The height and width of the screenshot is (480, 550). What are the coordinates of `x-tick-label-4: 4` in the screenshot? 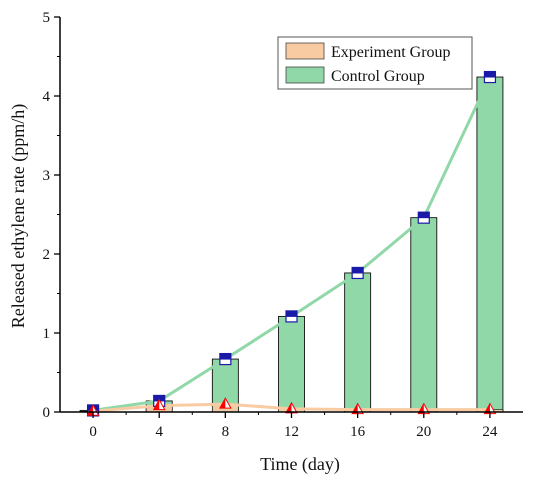 It's located at (159, 432).